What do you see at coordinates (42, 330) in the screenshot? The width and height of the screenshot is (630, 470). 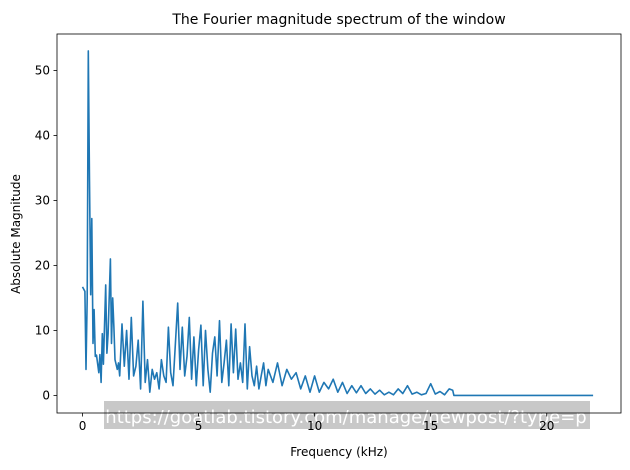 I see `y-tick-label: 10` at bounding box center [42, 330].